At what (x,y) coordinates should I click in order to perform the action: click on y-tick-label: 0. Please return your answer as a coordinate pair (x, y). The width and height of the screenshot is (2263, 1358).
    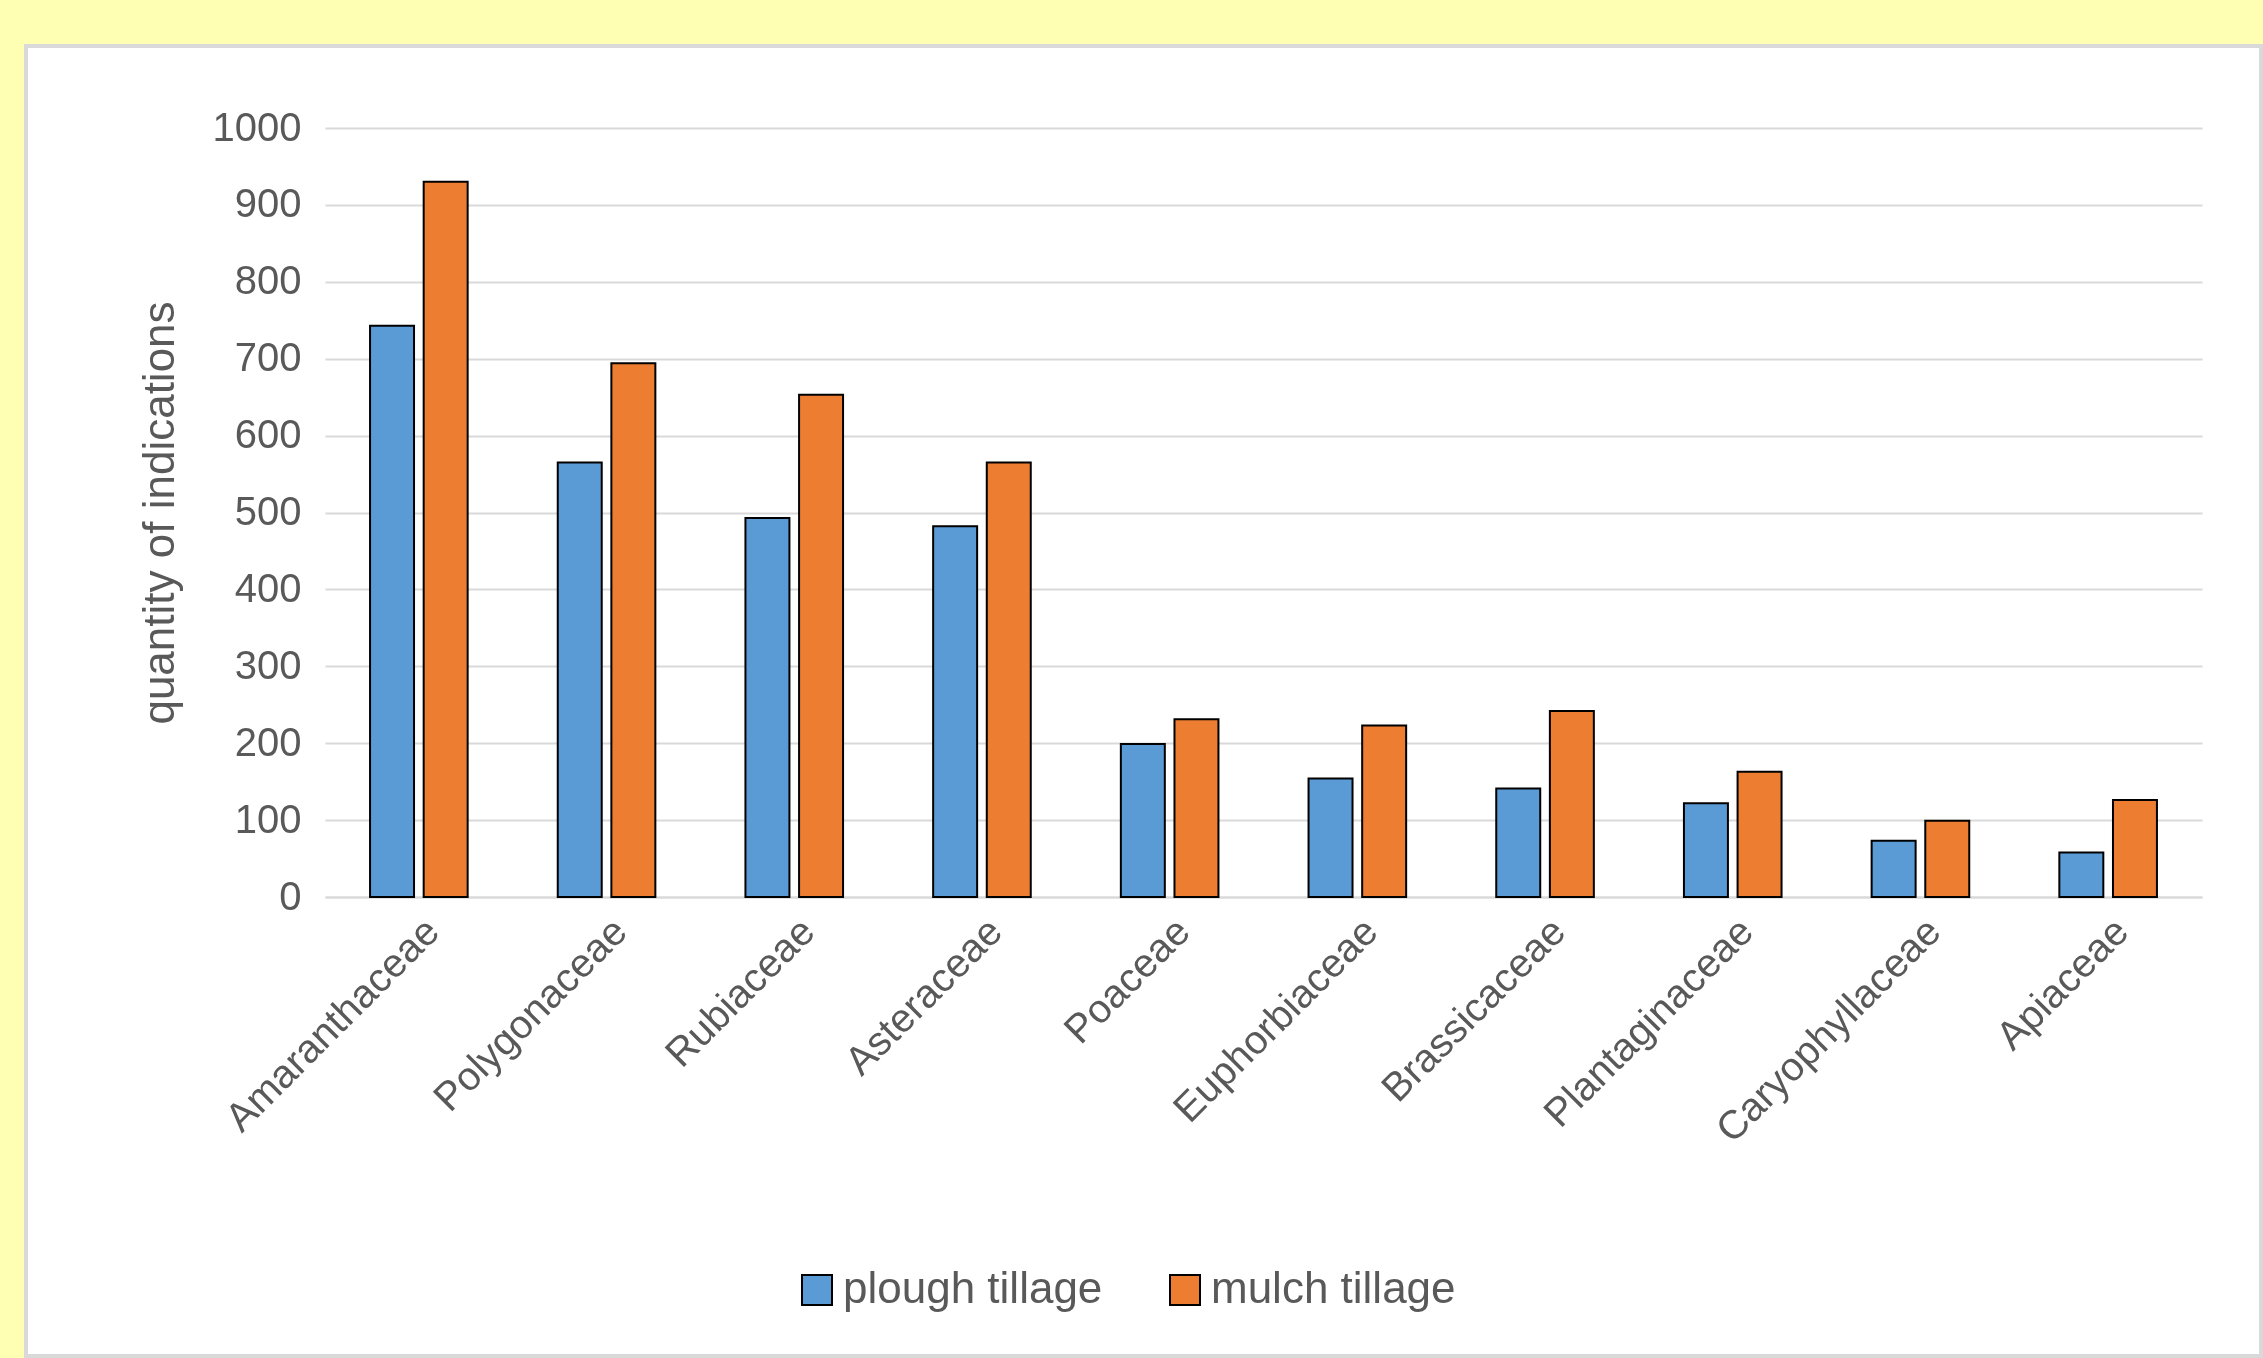
    Looking at the image, I should click on (290, 895).